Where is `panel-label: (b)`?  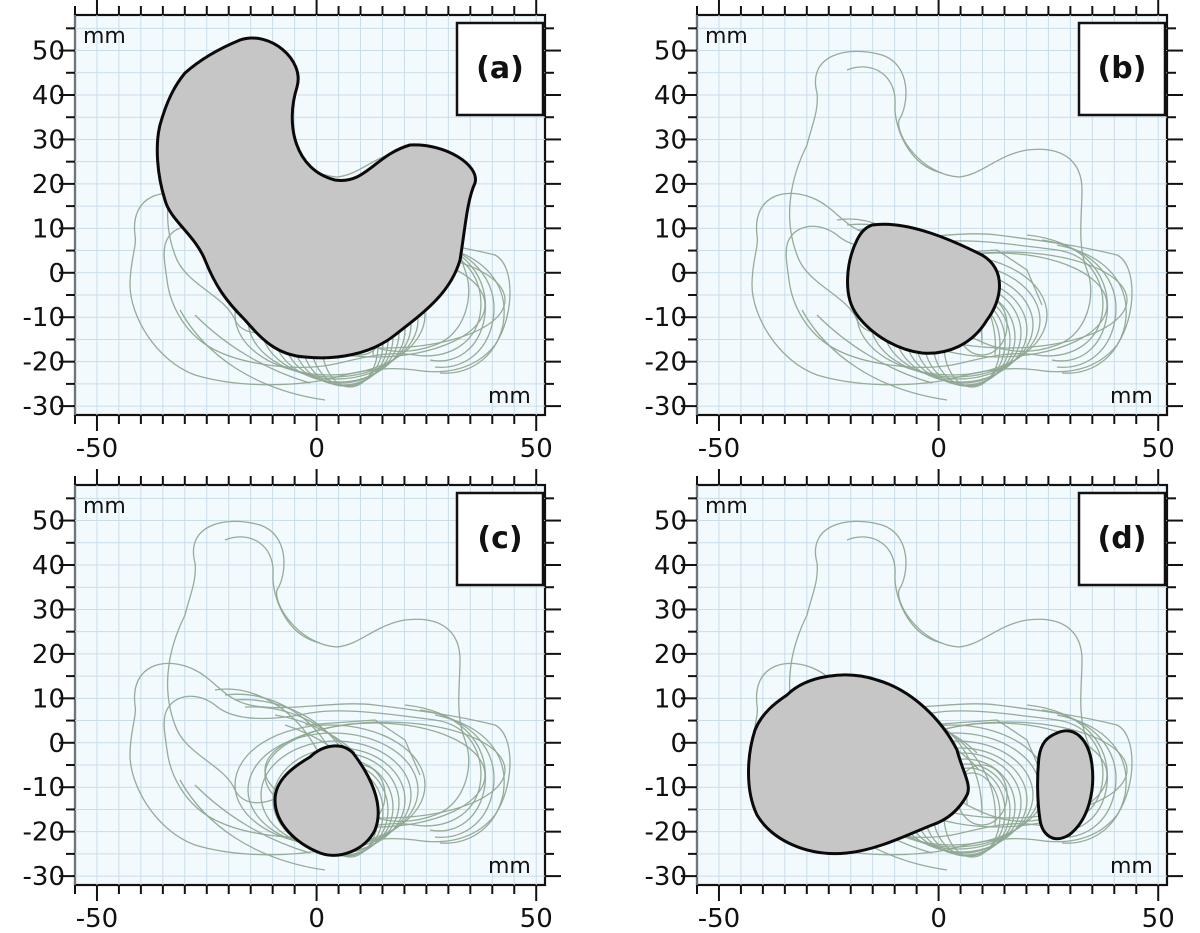 panel-label: (b) is located at coordinates (1122, 68).